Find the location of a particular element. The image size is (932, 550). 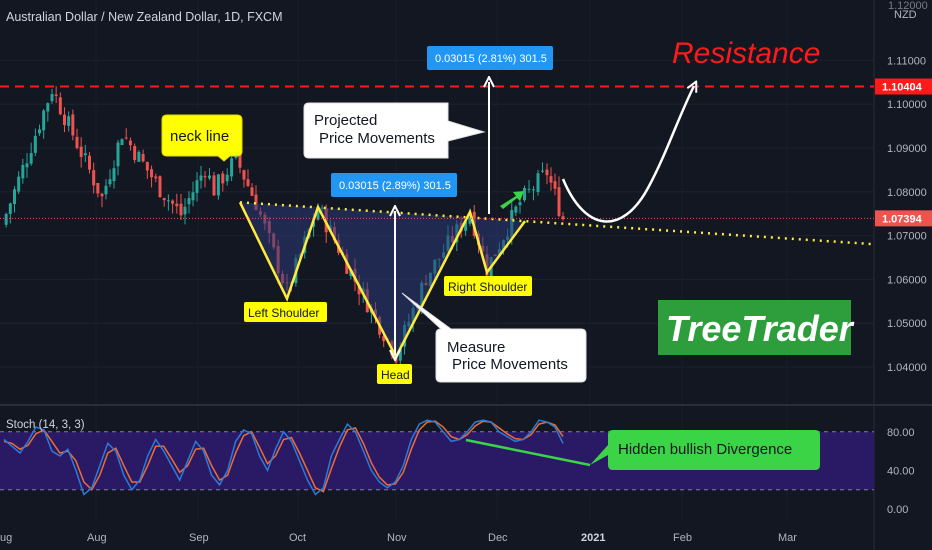

time-tick-label: 2021 is located at coordinates (593, 538).